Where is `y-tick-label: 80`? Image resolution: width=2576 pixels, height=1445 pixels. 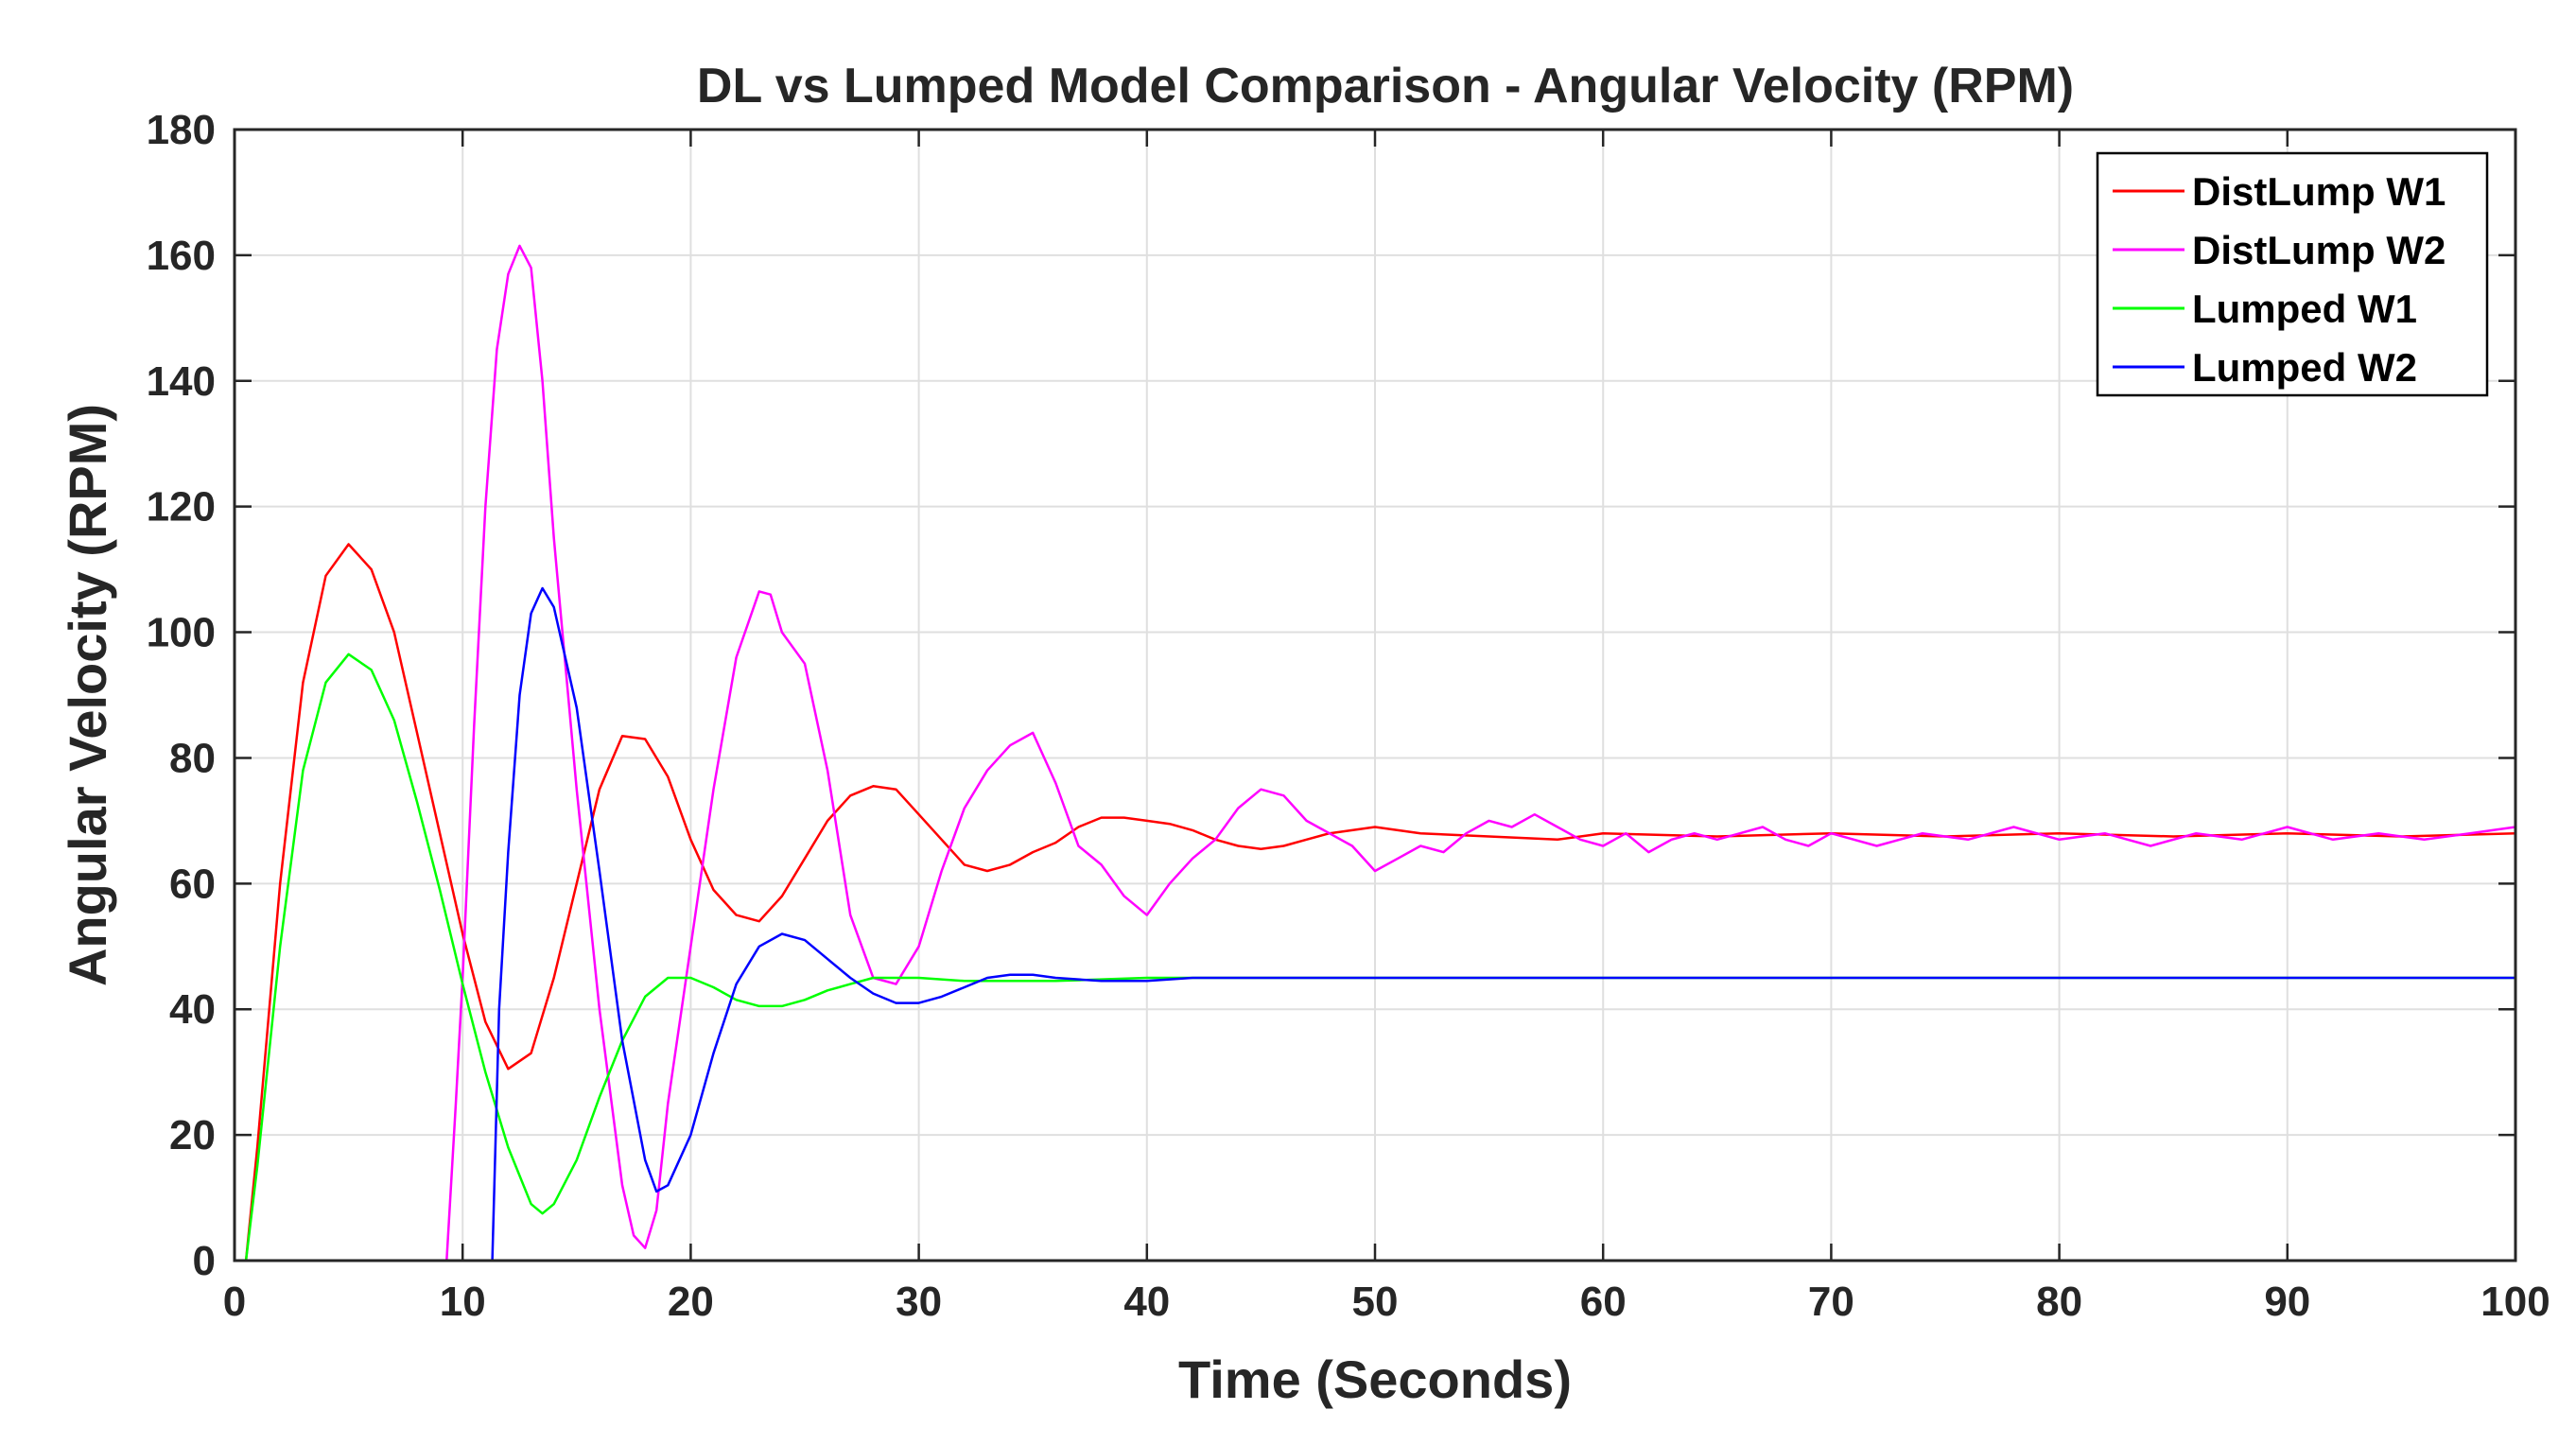 y-tick-label: 80 is located at coordinates (192, 758).